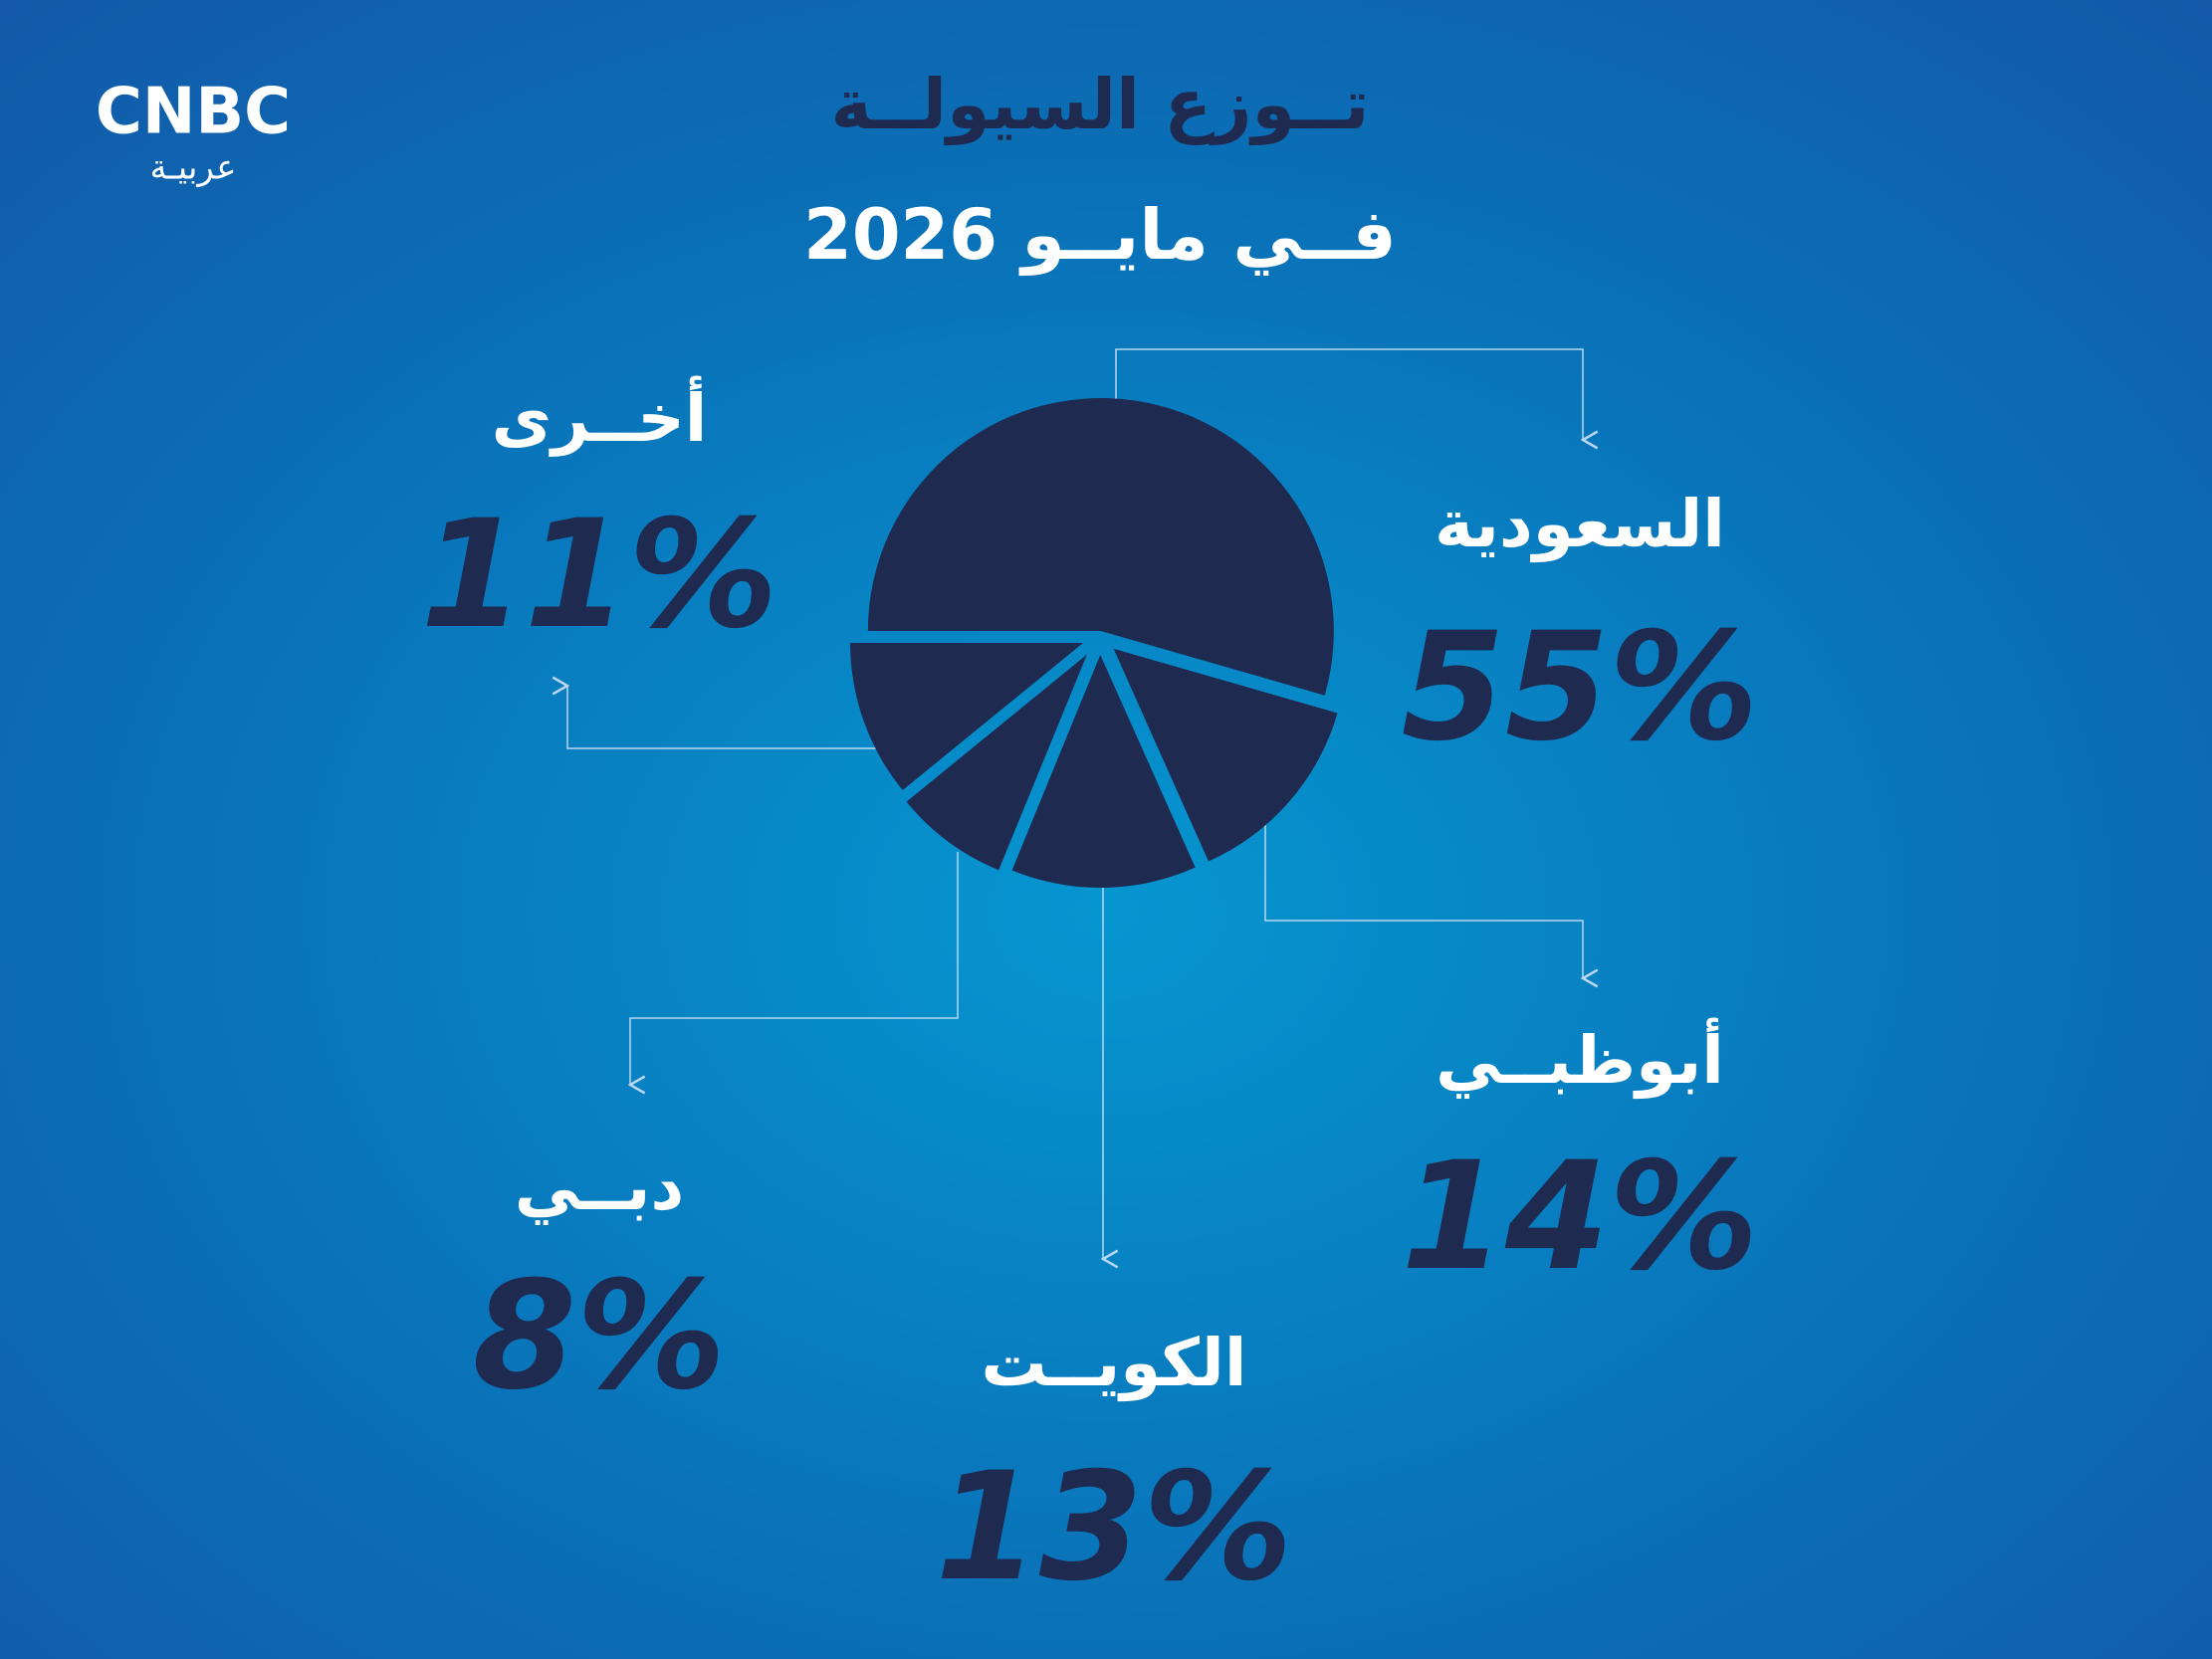 This screenshot has width=2212, height=1659. I want to click on value-label: 14%, so click(1579, 1217).